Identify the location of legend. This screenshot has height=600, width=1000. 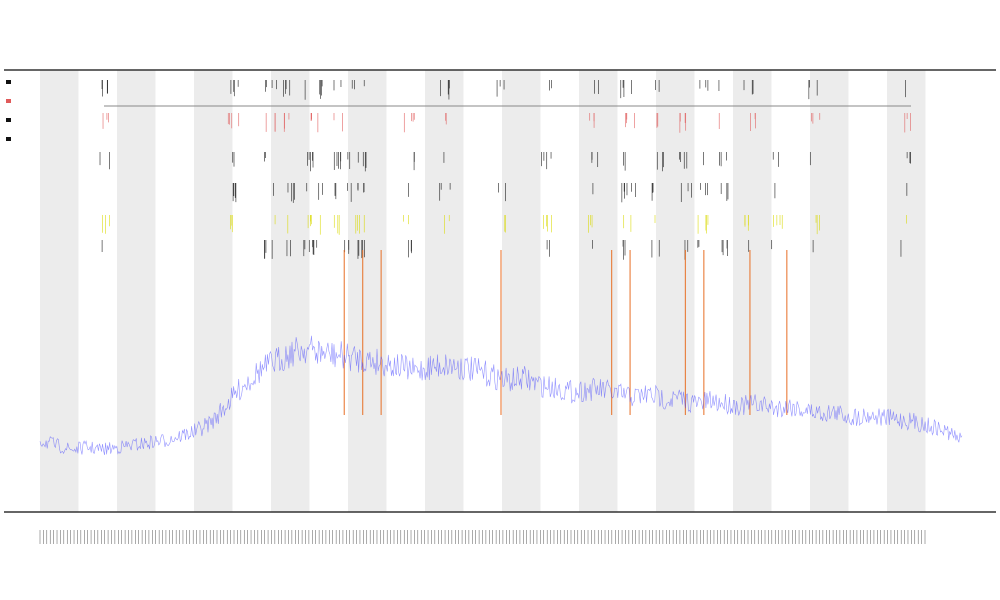
(8, 110).